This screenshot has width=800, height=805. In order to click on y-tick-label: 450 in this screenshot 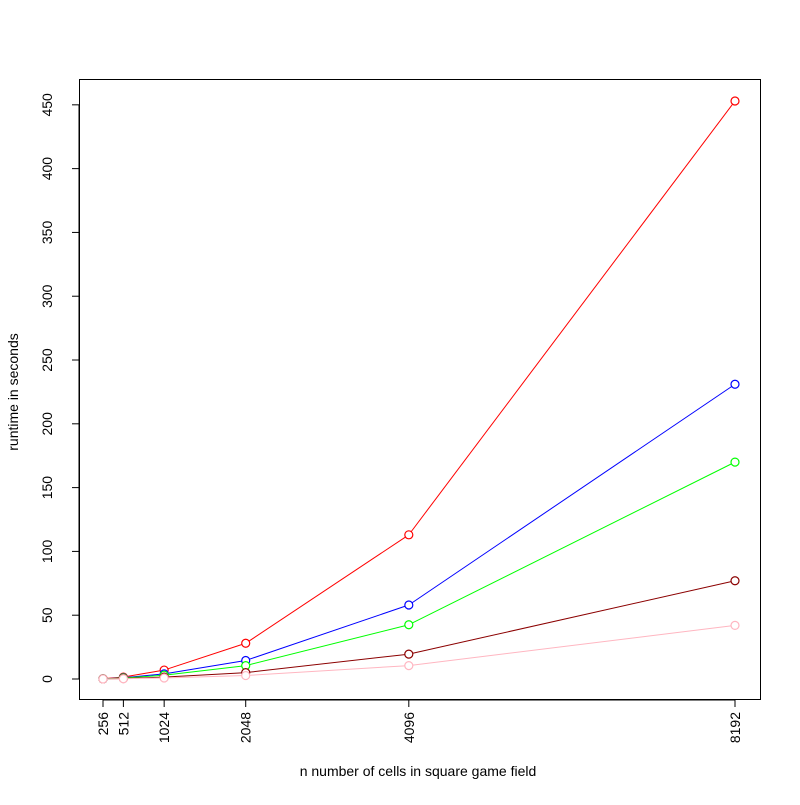, I will do `click(47, 105)`.